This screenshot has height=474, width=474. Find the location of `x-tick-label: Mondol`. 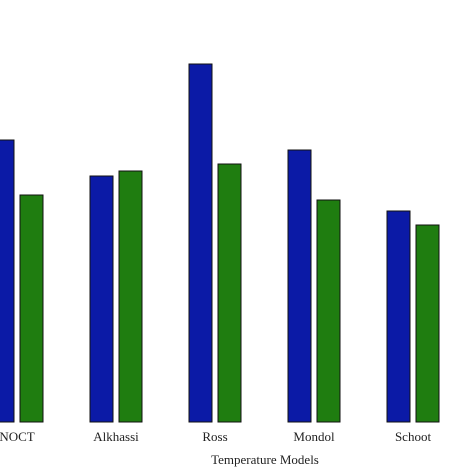

x-tick-label: Mondol is located at coordinates (314, 436).